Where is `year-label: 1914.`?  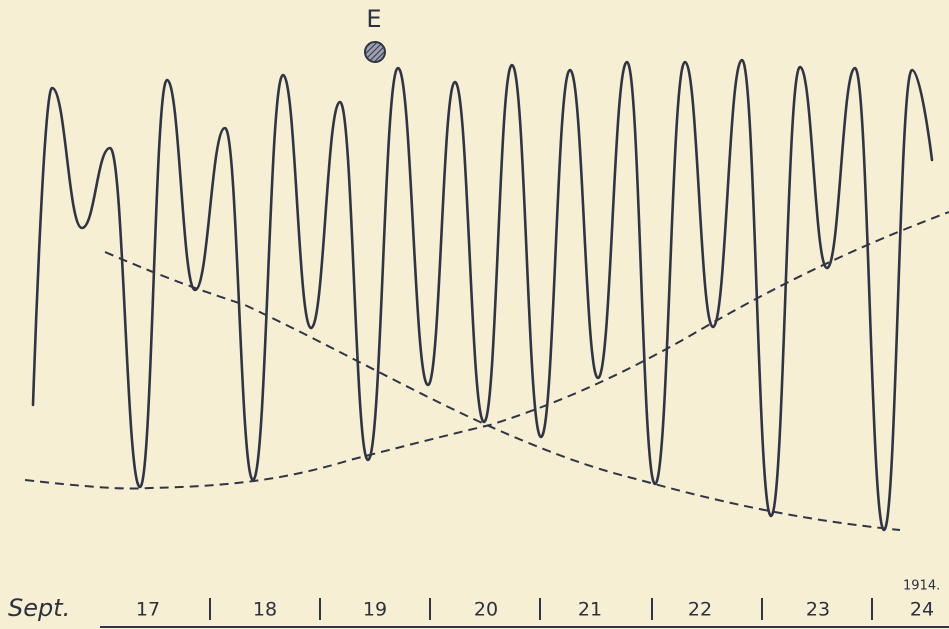 year-label: 1914. is located at coordinates (921, 586).